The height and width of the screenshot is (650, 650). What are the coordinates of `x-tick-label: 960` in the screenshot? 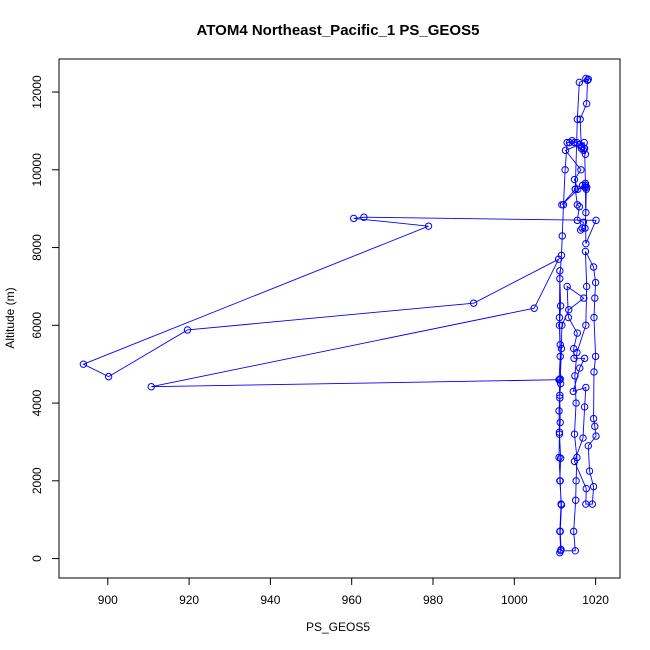 It's located at (352, 600).